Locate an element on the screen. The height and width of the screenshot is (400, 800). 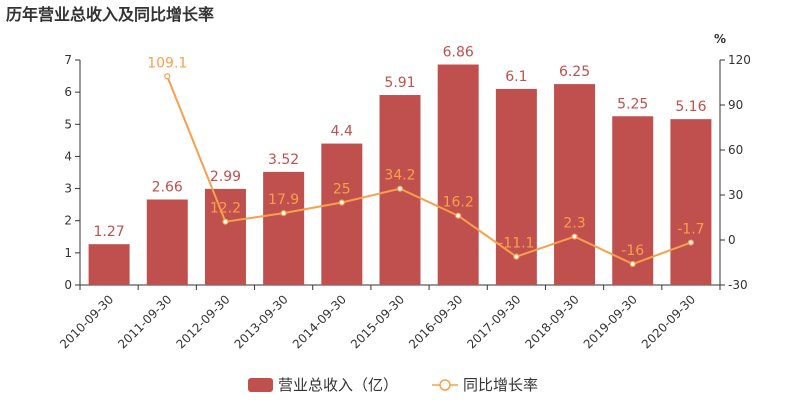
growth-rate-label: 109.1 is located at coordinates (167, 63).